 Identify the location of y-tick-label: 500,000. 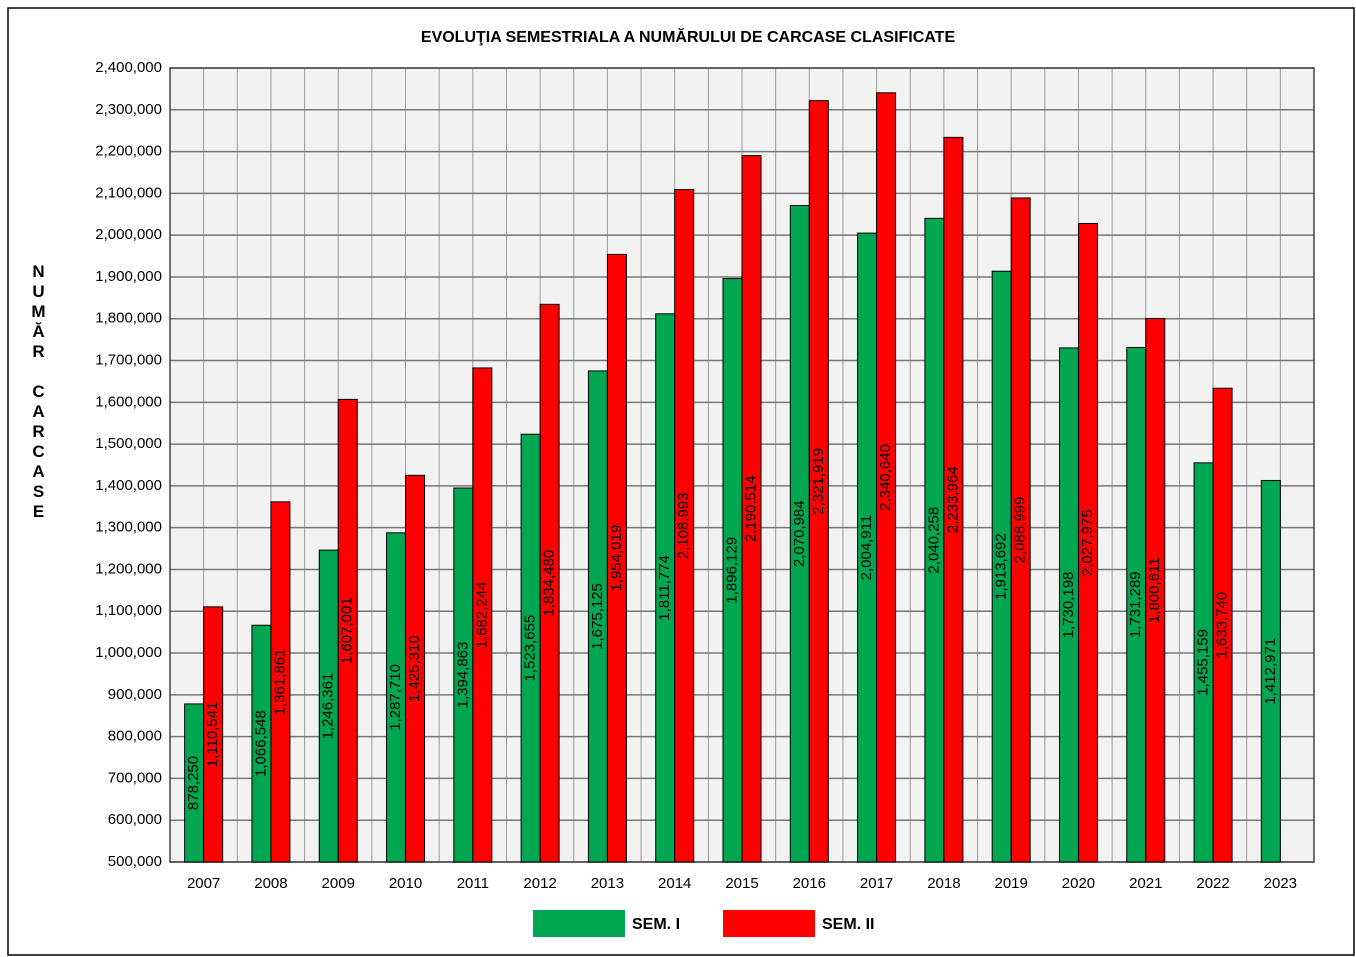
(135, 861).